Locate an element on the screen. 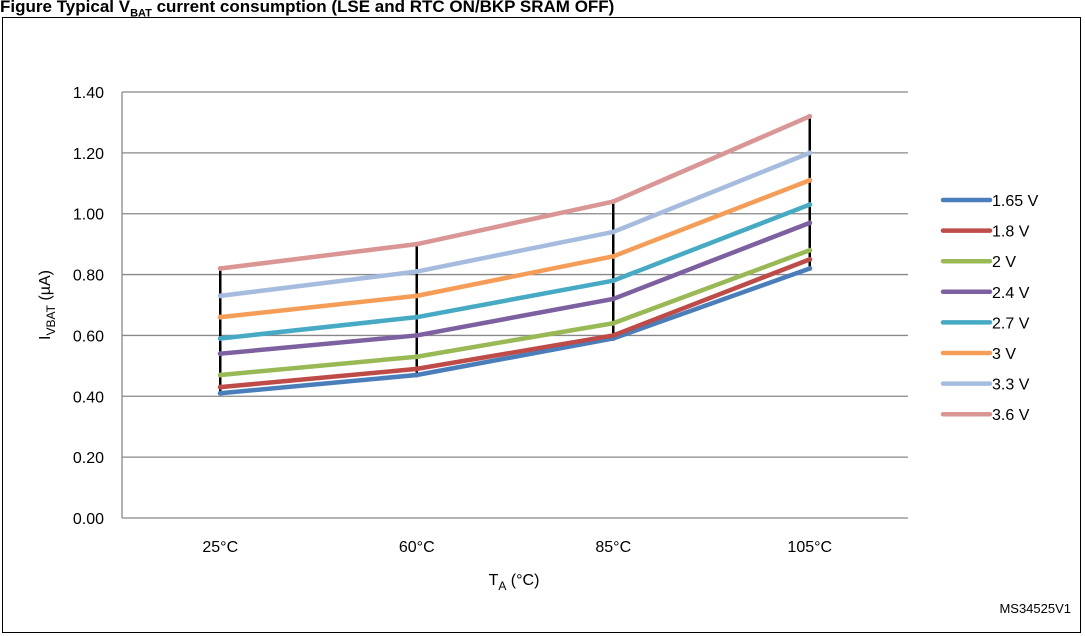 This screenshot has width=1085, height=636. y-axis-title-main: I is located at coordinates (45, 338).